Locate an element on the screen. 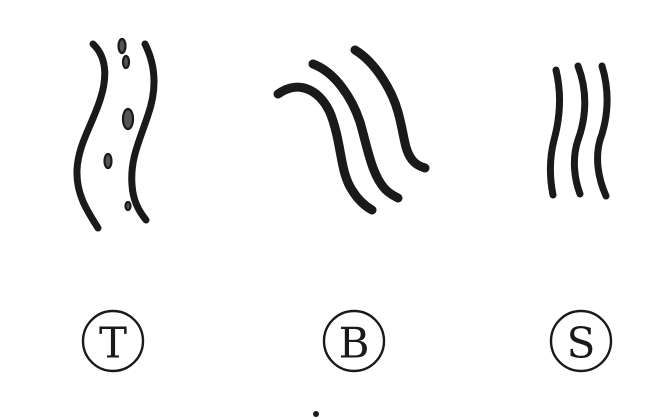 This screenshot has height=419, width=649. label-t: T is located at coordinates (113, 341).